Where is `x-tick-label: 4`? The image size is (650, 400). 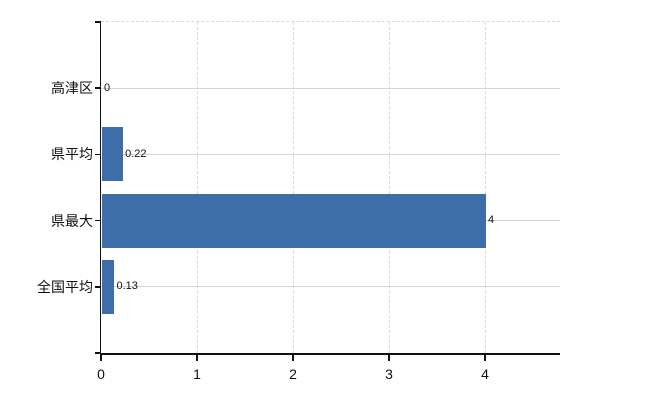
x-tick-label: 4 is located at coordinates (485, 374).